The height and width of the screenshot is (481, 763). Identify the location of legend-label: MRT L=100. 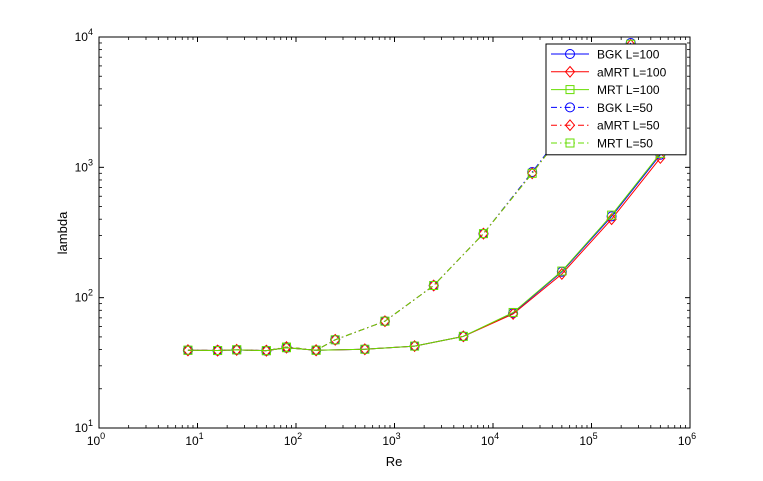
(628, 90).